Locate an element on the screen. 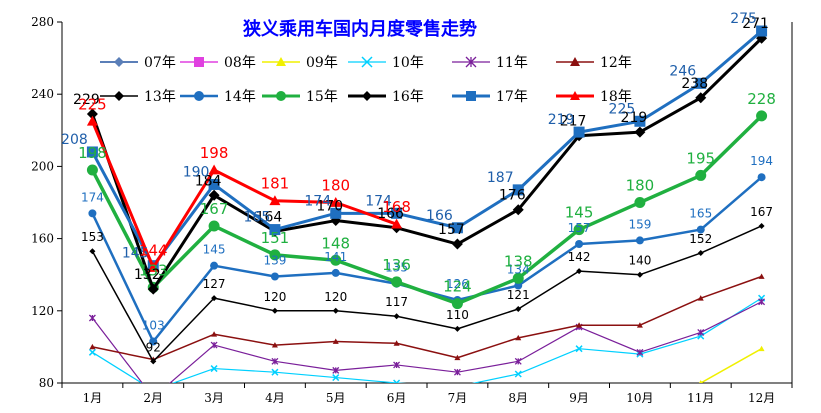 Image resolution: width=821 pixels, height=413 pixels. data-label: 103 is located at coordinates (153, 325).